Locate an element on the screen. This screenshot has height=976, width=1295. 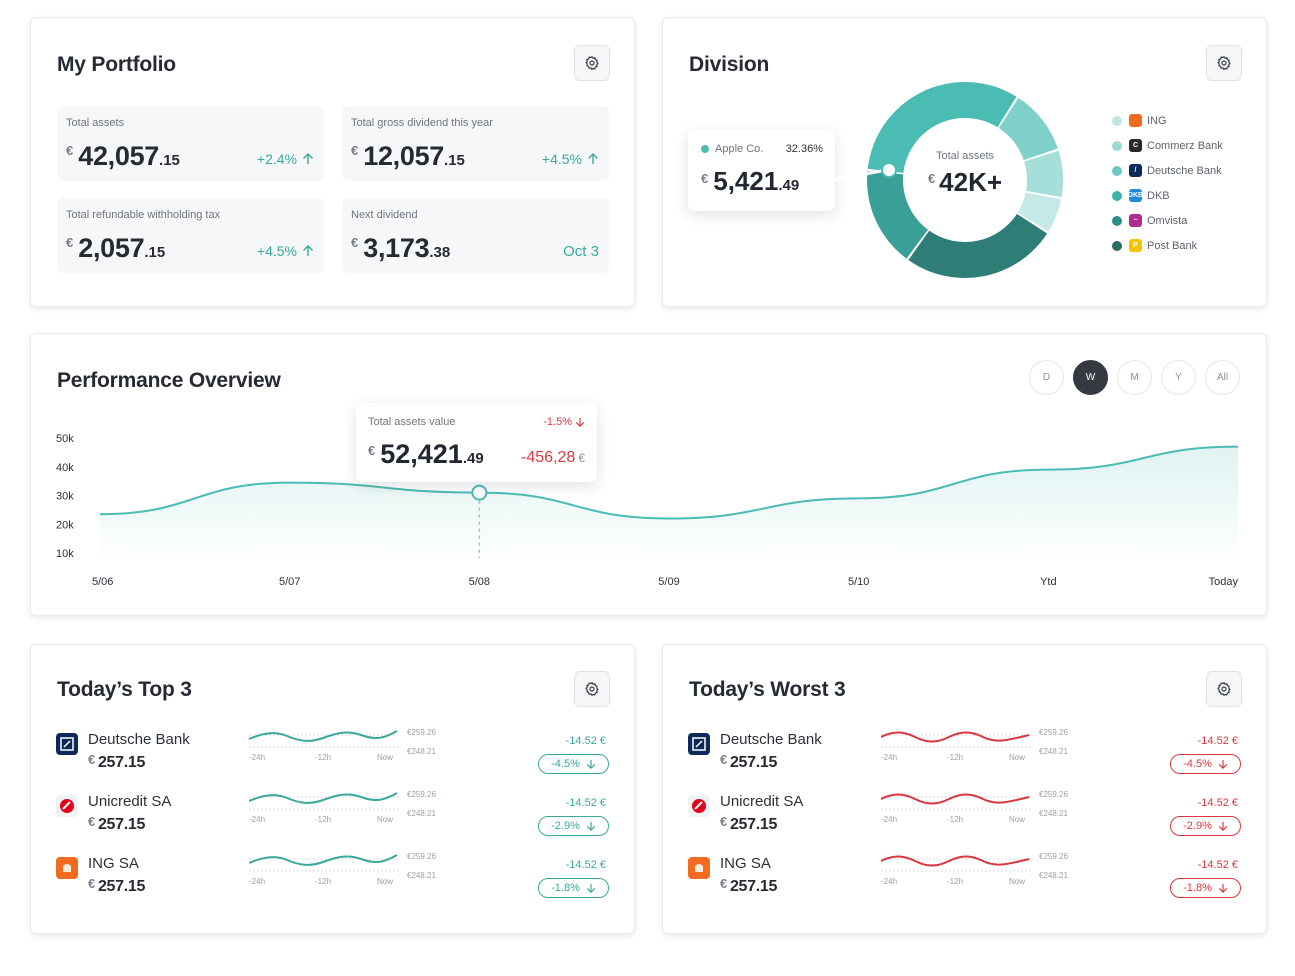
portfolio-title: My Portfolio is located at coordinates (116, 64).